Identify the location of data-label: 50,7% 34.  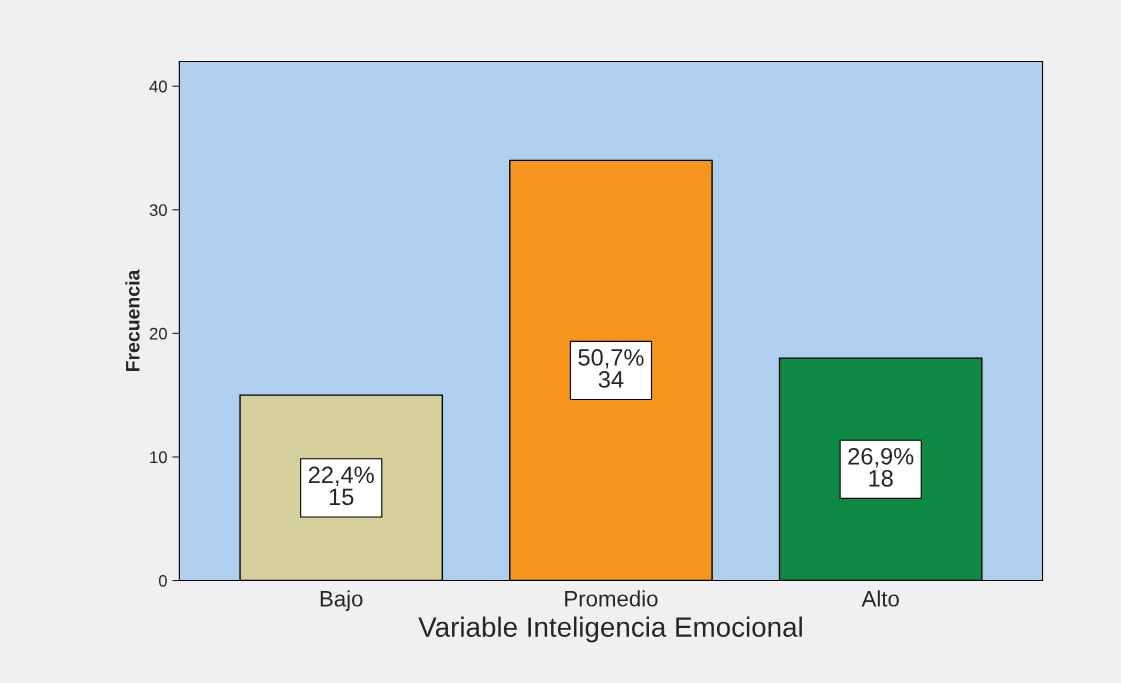
(611, 368).